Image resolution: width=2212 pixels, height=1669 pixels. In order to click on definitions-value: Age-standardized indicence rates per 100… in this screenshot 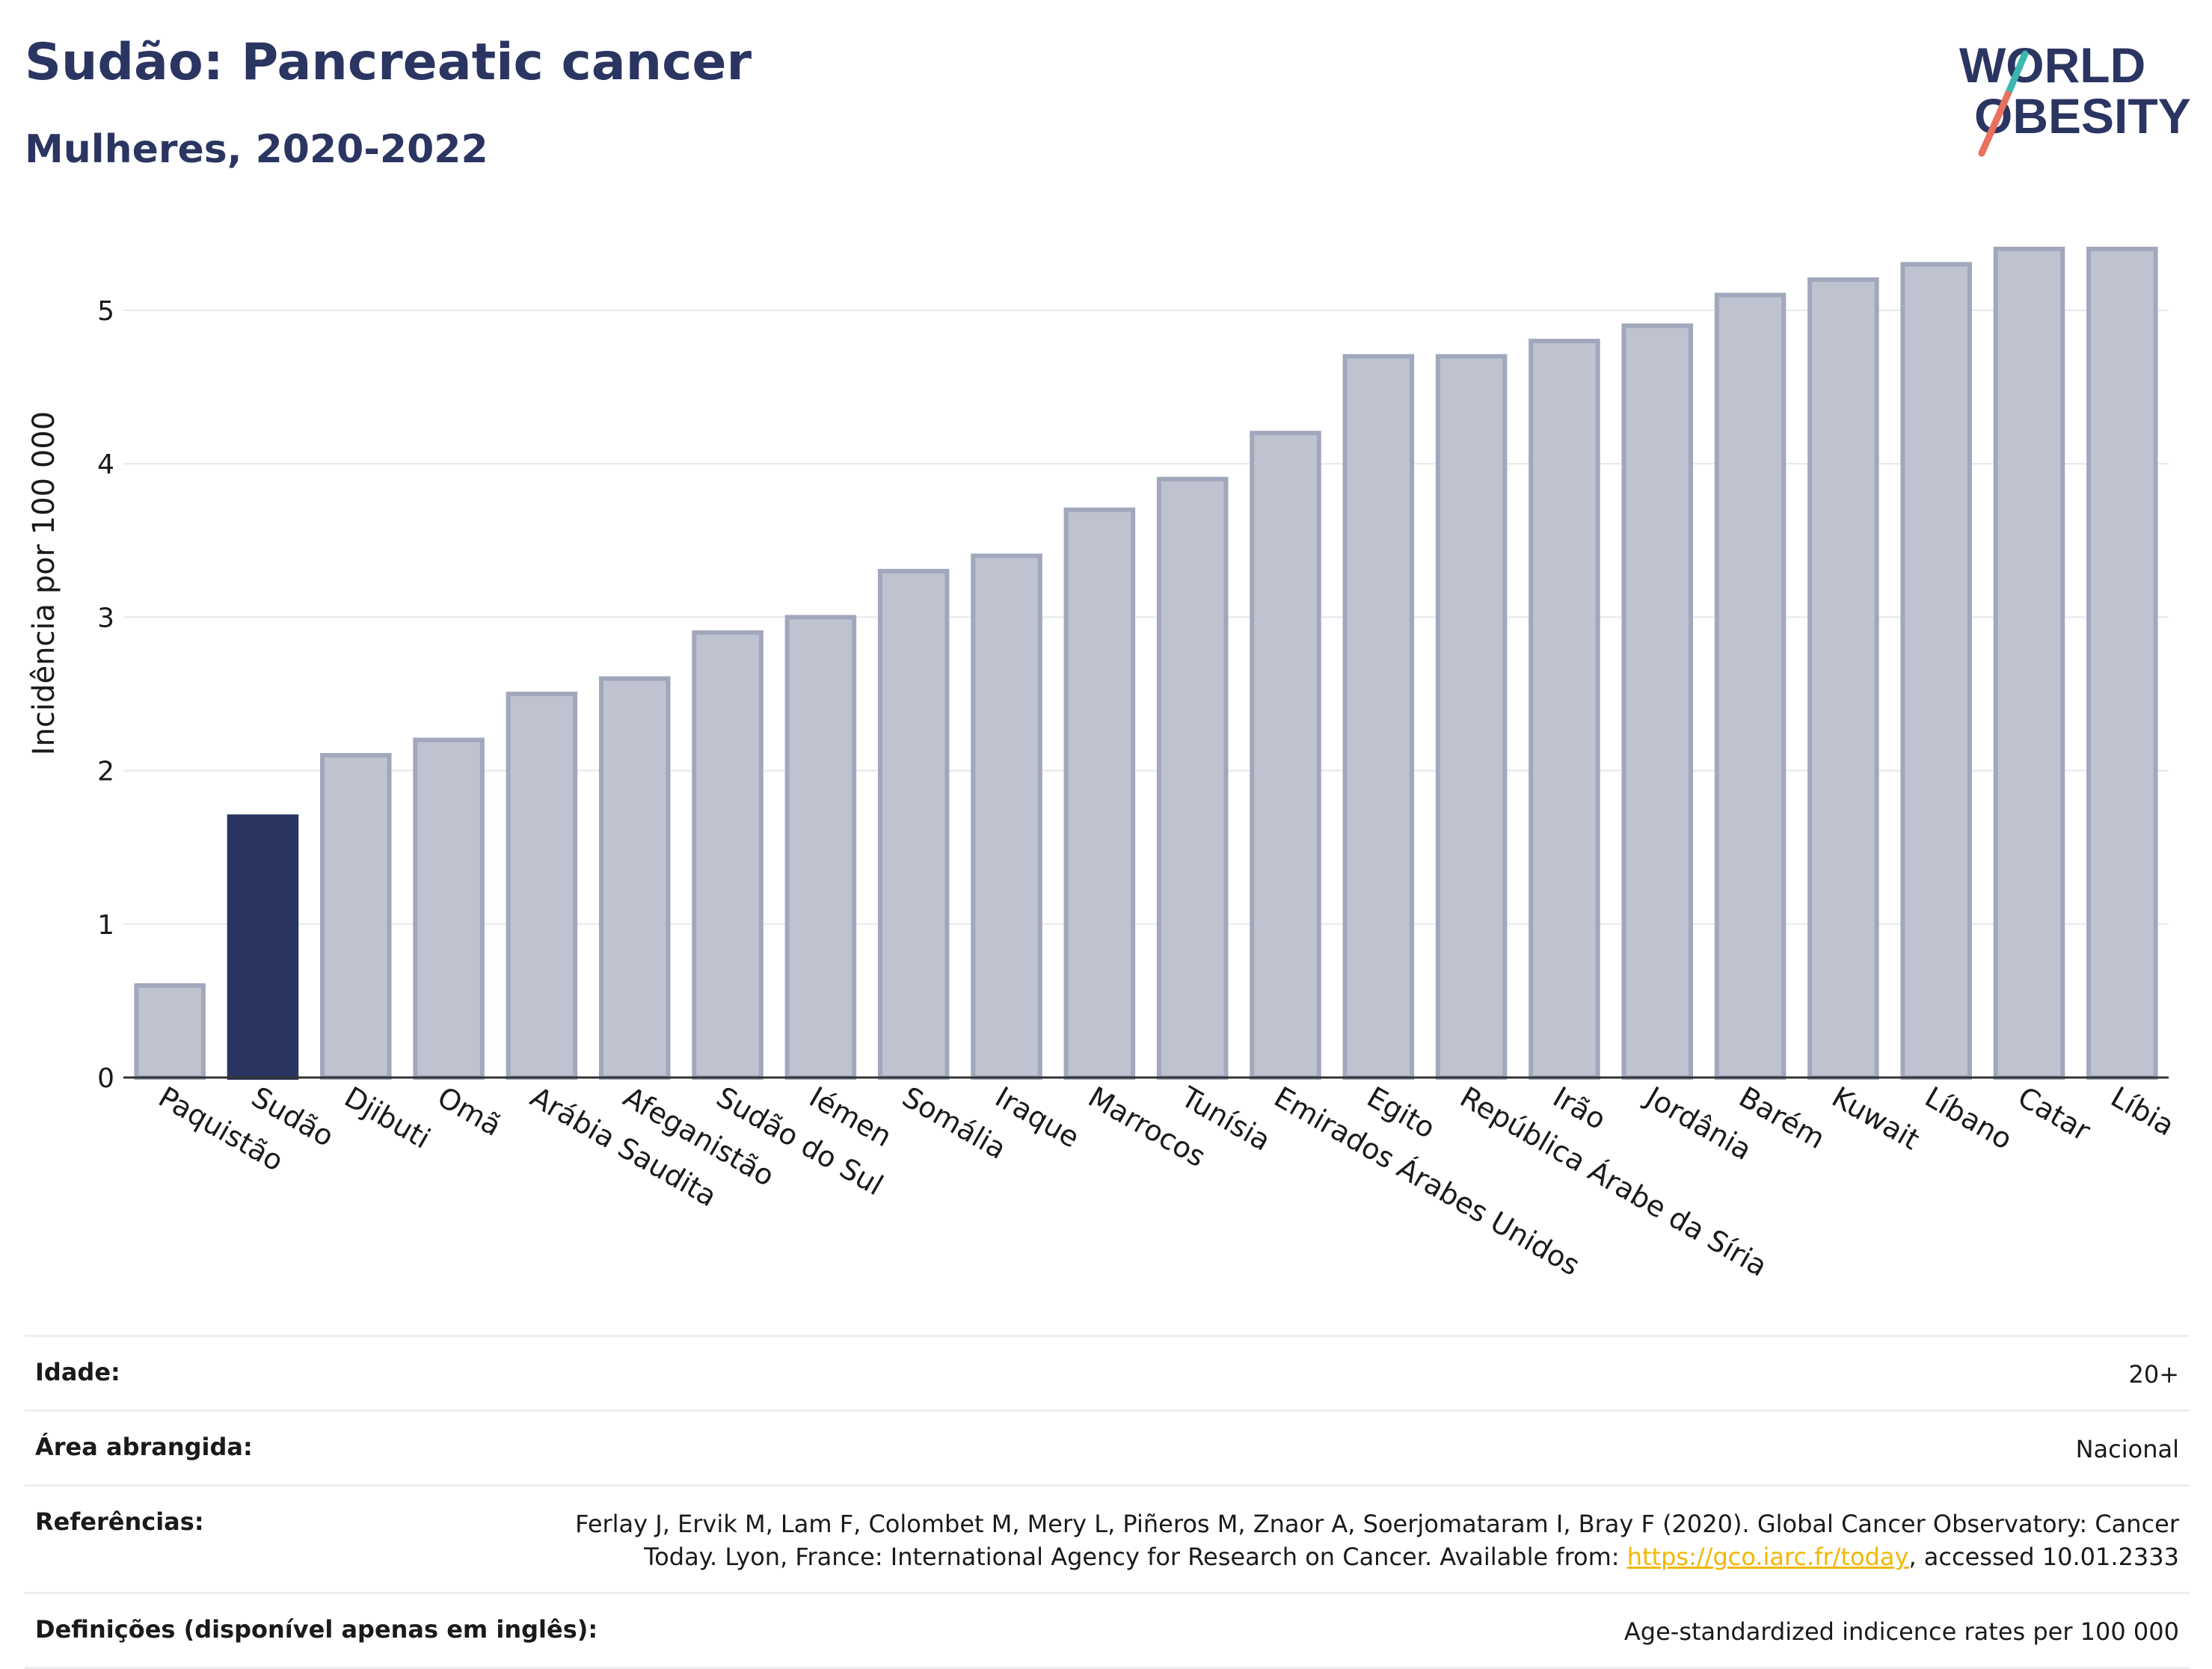, I will do `click(1901, 1632)`.